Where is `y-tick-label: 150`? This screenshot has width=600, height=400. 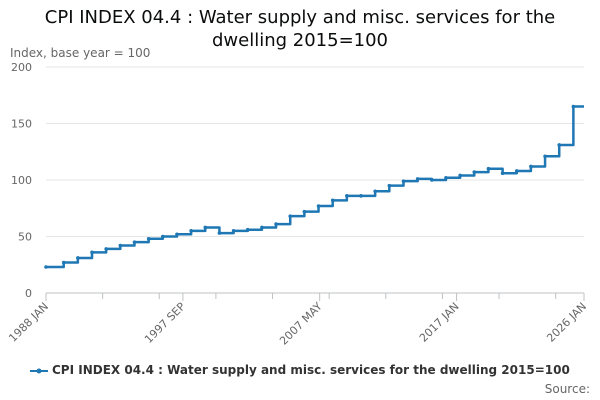 y-tick-label: 150 is located at coordinates (21, 124).